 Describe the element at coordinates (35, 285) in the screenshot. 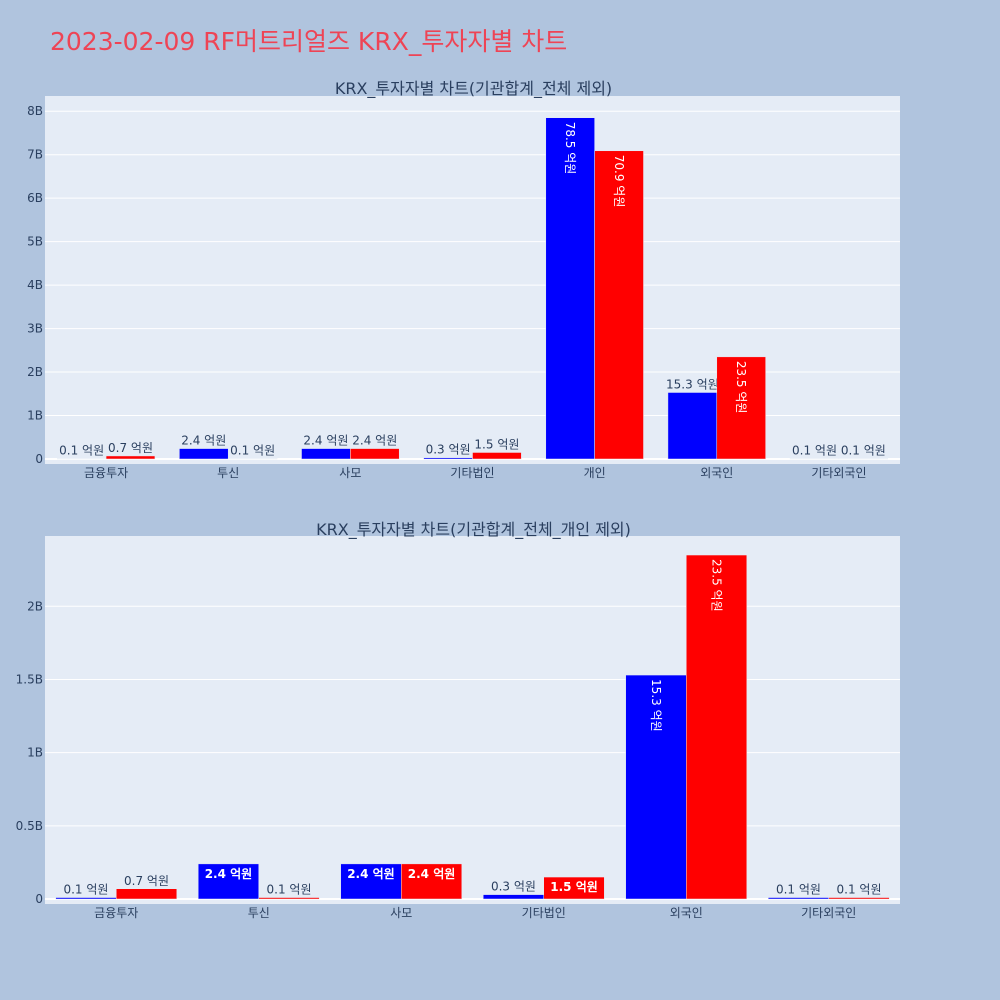

I see `y-tick-label: 4B` at that location.